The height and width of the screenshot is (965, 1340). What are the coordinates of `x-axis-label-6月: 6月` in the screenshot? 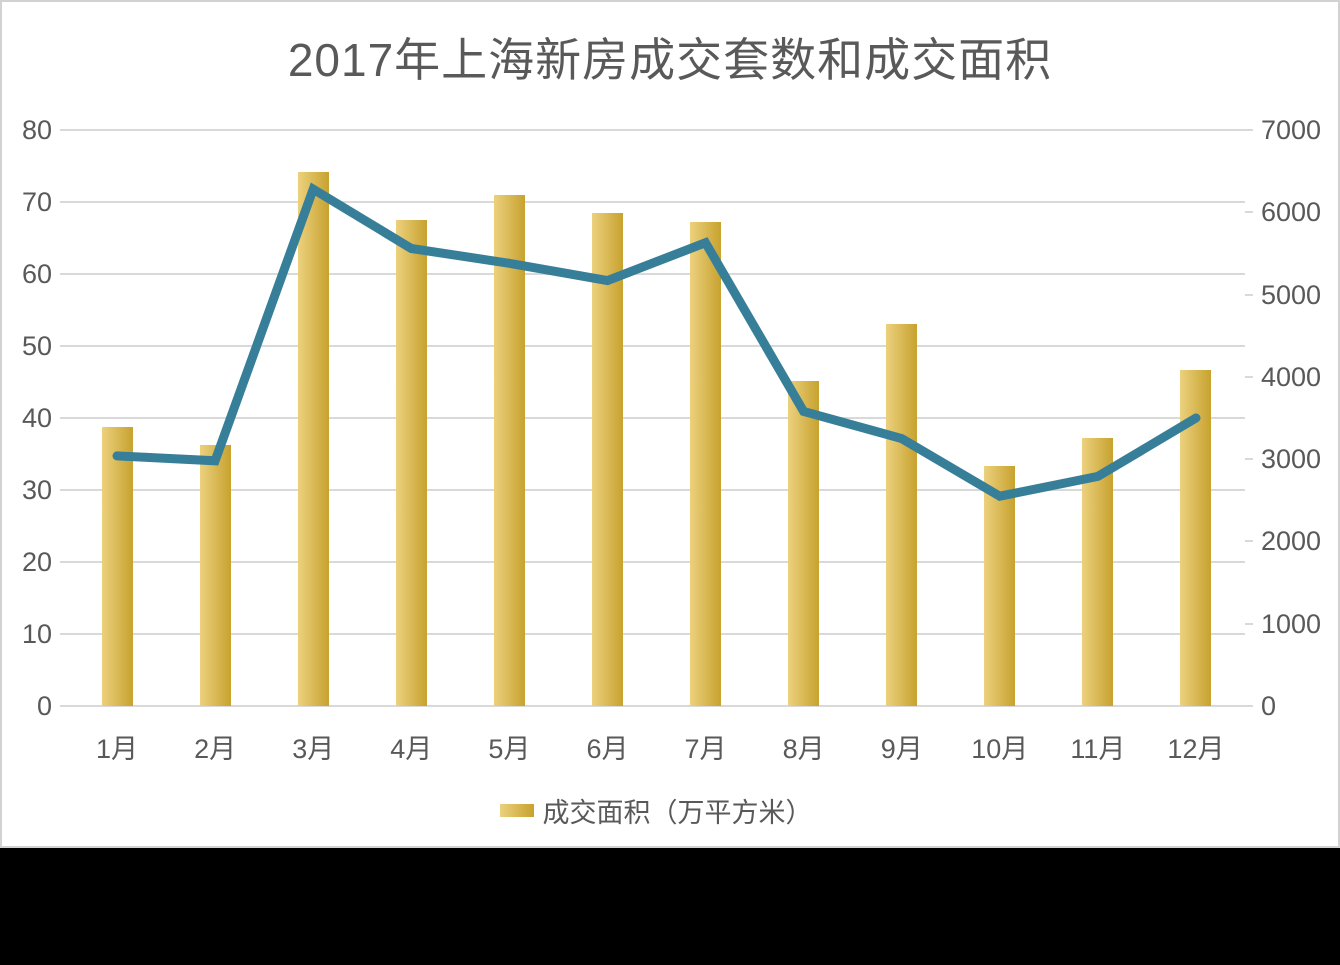 It's located at (607, 749).